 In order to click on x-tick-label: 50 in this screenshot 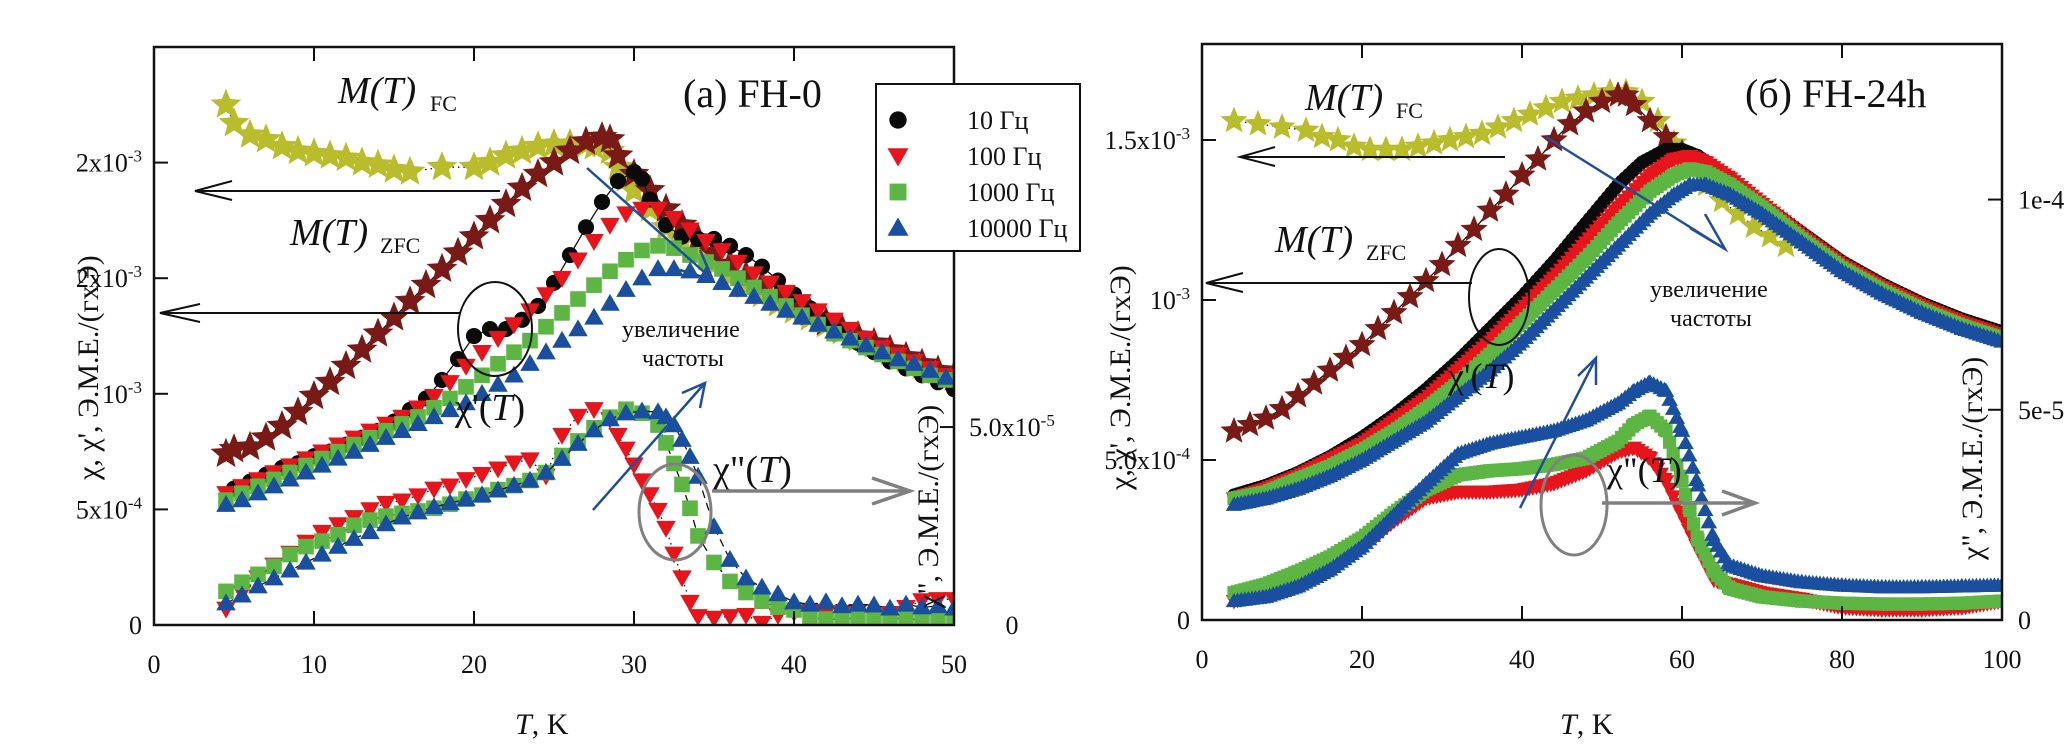, I will do `click(954, 664)`.